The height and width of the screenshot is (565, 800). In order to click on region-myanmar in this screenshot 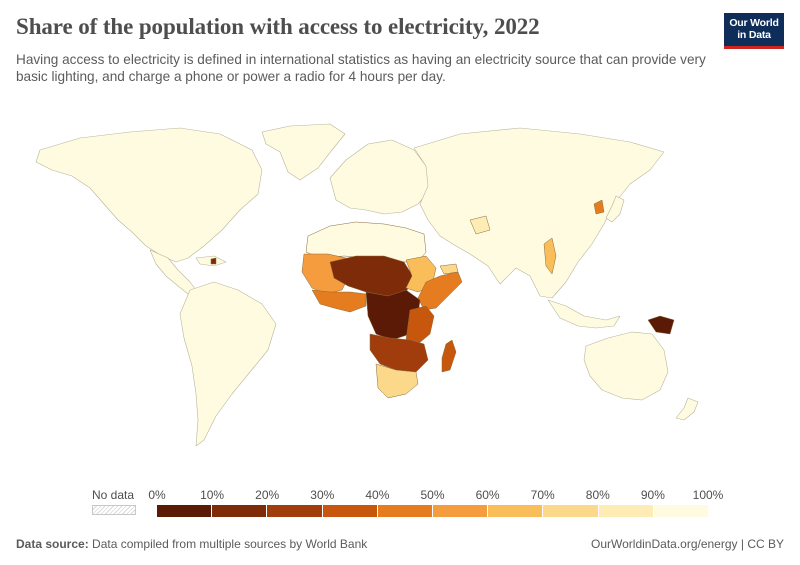, I will do `click(550, 256)`.